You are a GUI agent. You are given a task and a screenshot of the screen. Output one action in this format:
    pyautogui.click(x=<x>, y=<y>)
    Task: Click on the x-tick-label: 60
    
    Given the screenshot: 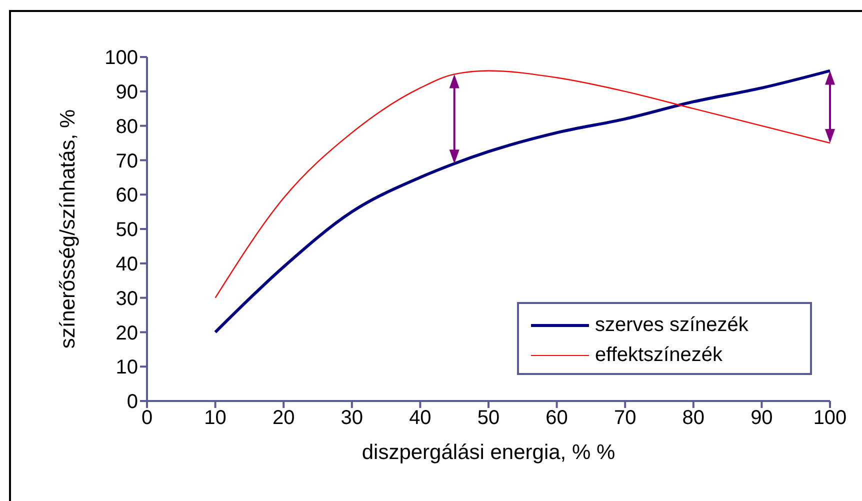 What is the action you would take?
    pyautogui.click(x=557, y=418)
    